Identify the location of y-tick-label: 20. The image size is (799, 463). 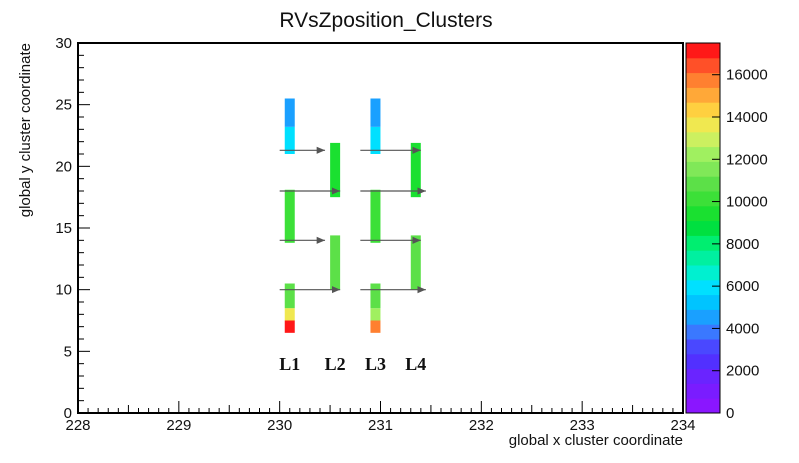
(63, 166).